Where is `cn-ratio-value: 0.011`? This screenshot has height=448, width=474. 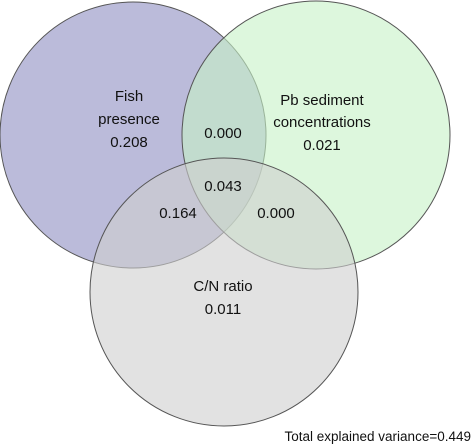 cn-ratio-value: 0.011 is located at coordinates (223, 309).